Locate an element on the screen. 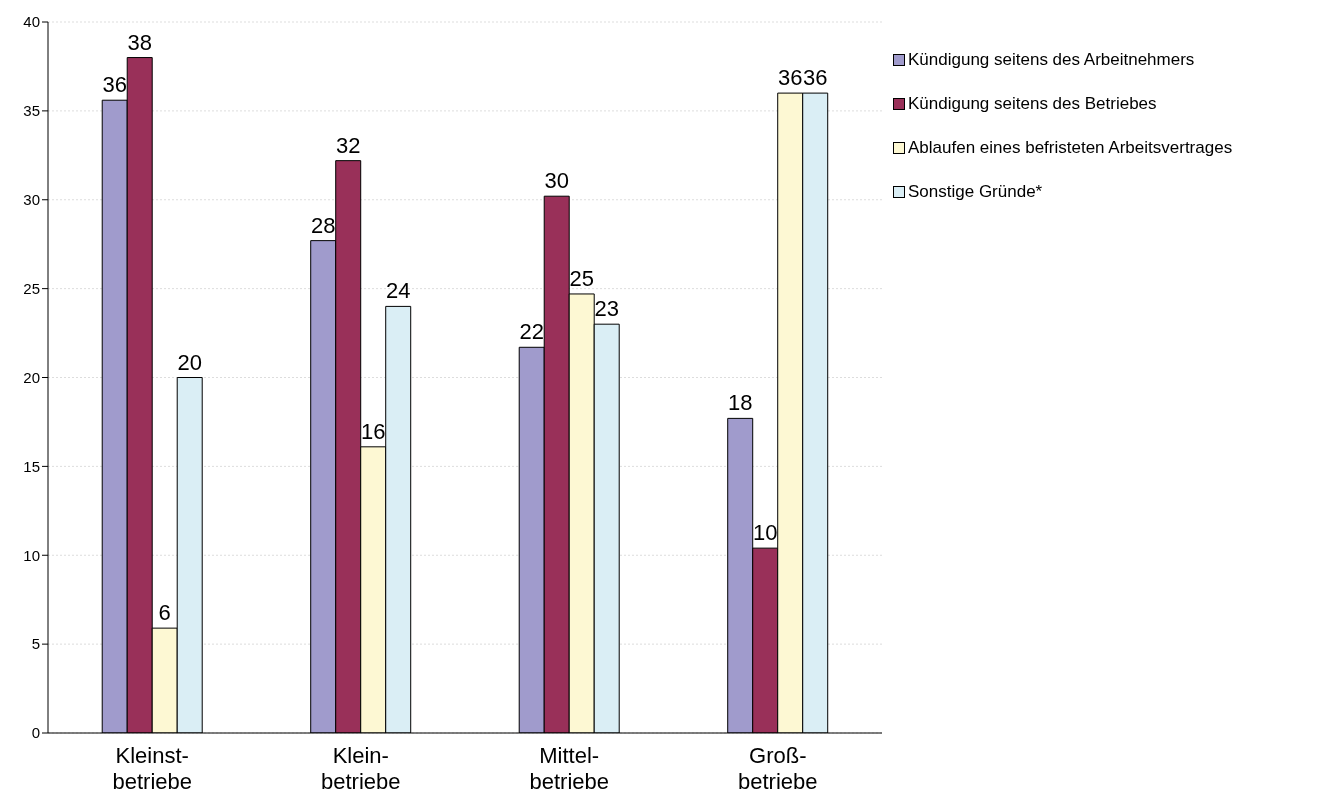 This screenshot has height=809, width=1330. data-label: 10 is located at coordinates (765, 533).